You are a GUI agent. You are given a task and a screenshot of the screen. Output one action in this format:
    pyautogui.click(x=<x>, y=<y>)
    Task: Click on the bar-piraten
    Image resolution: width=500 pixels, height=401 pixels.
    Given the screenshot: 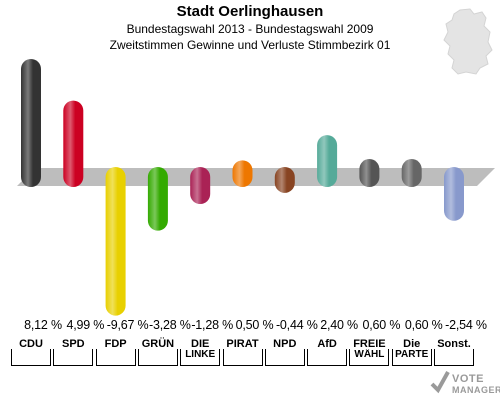 What is the action you would take?
    pyautogui.click(x=242, y=173)
    